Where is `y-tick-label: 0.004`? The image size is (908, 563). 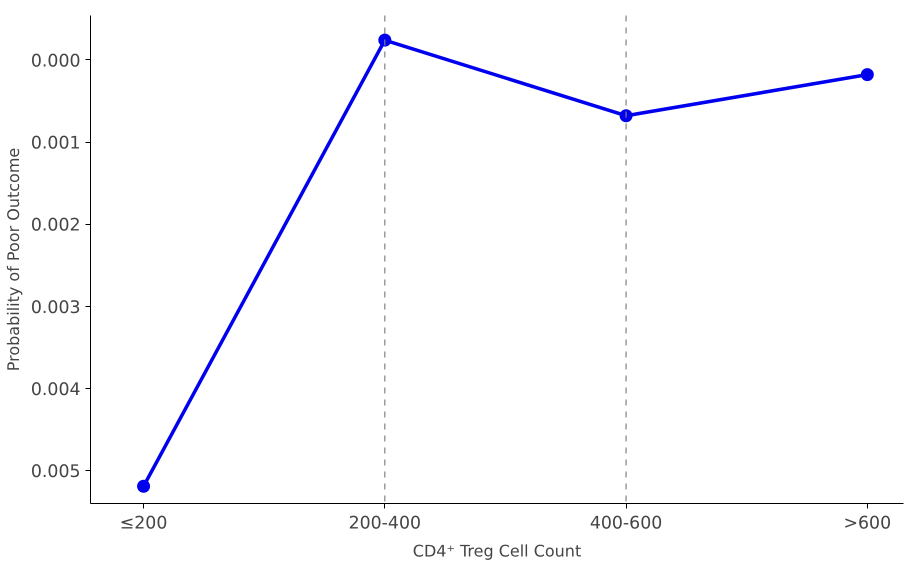
y-tick-label: 0.004 is located at coordinates (55, 390).